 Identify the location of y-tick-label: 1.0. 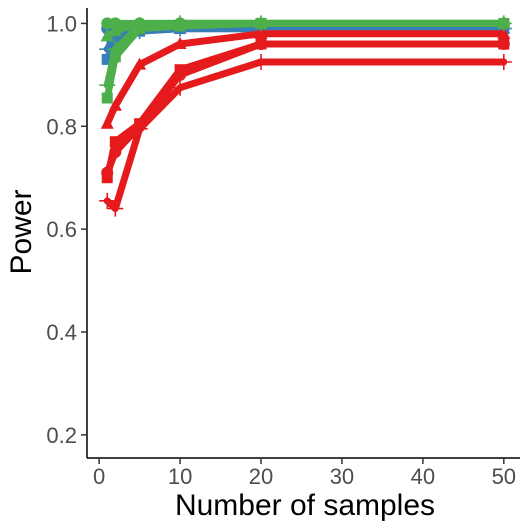
(61, 23).